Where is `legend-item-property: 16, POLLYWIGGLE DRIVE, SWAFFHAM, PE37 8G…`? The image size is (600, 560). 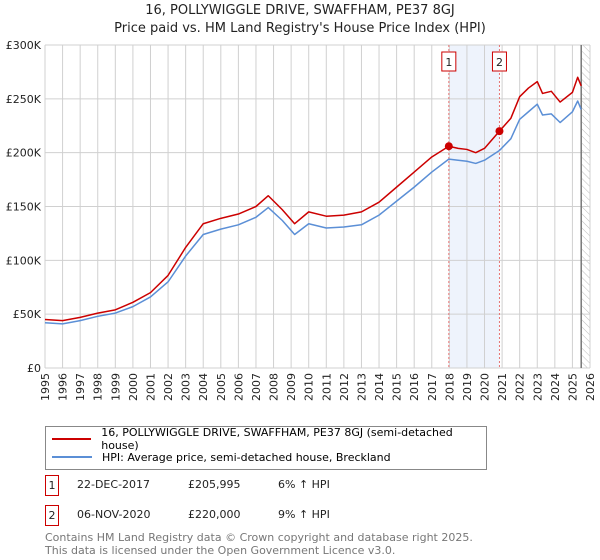
legend-item-property: 16, POLLYWIGGLE DRIVE, SWAFFHAM, PE37 8G… is located at coordinates (269, 439).